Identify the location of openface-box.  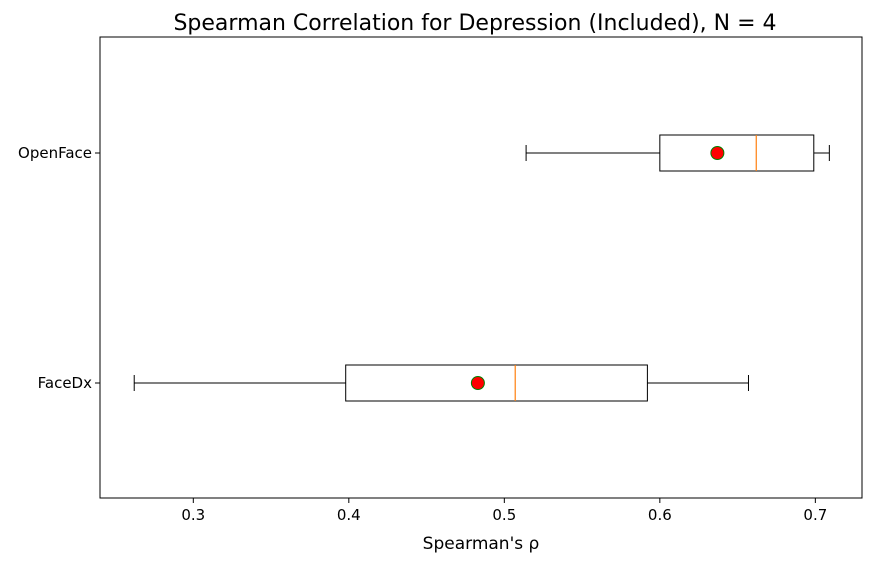
(737, 153).